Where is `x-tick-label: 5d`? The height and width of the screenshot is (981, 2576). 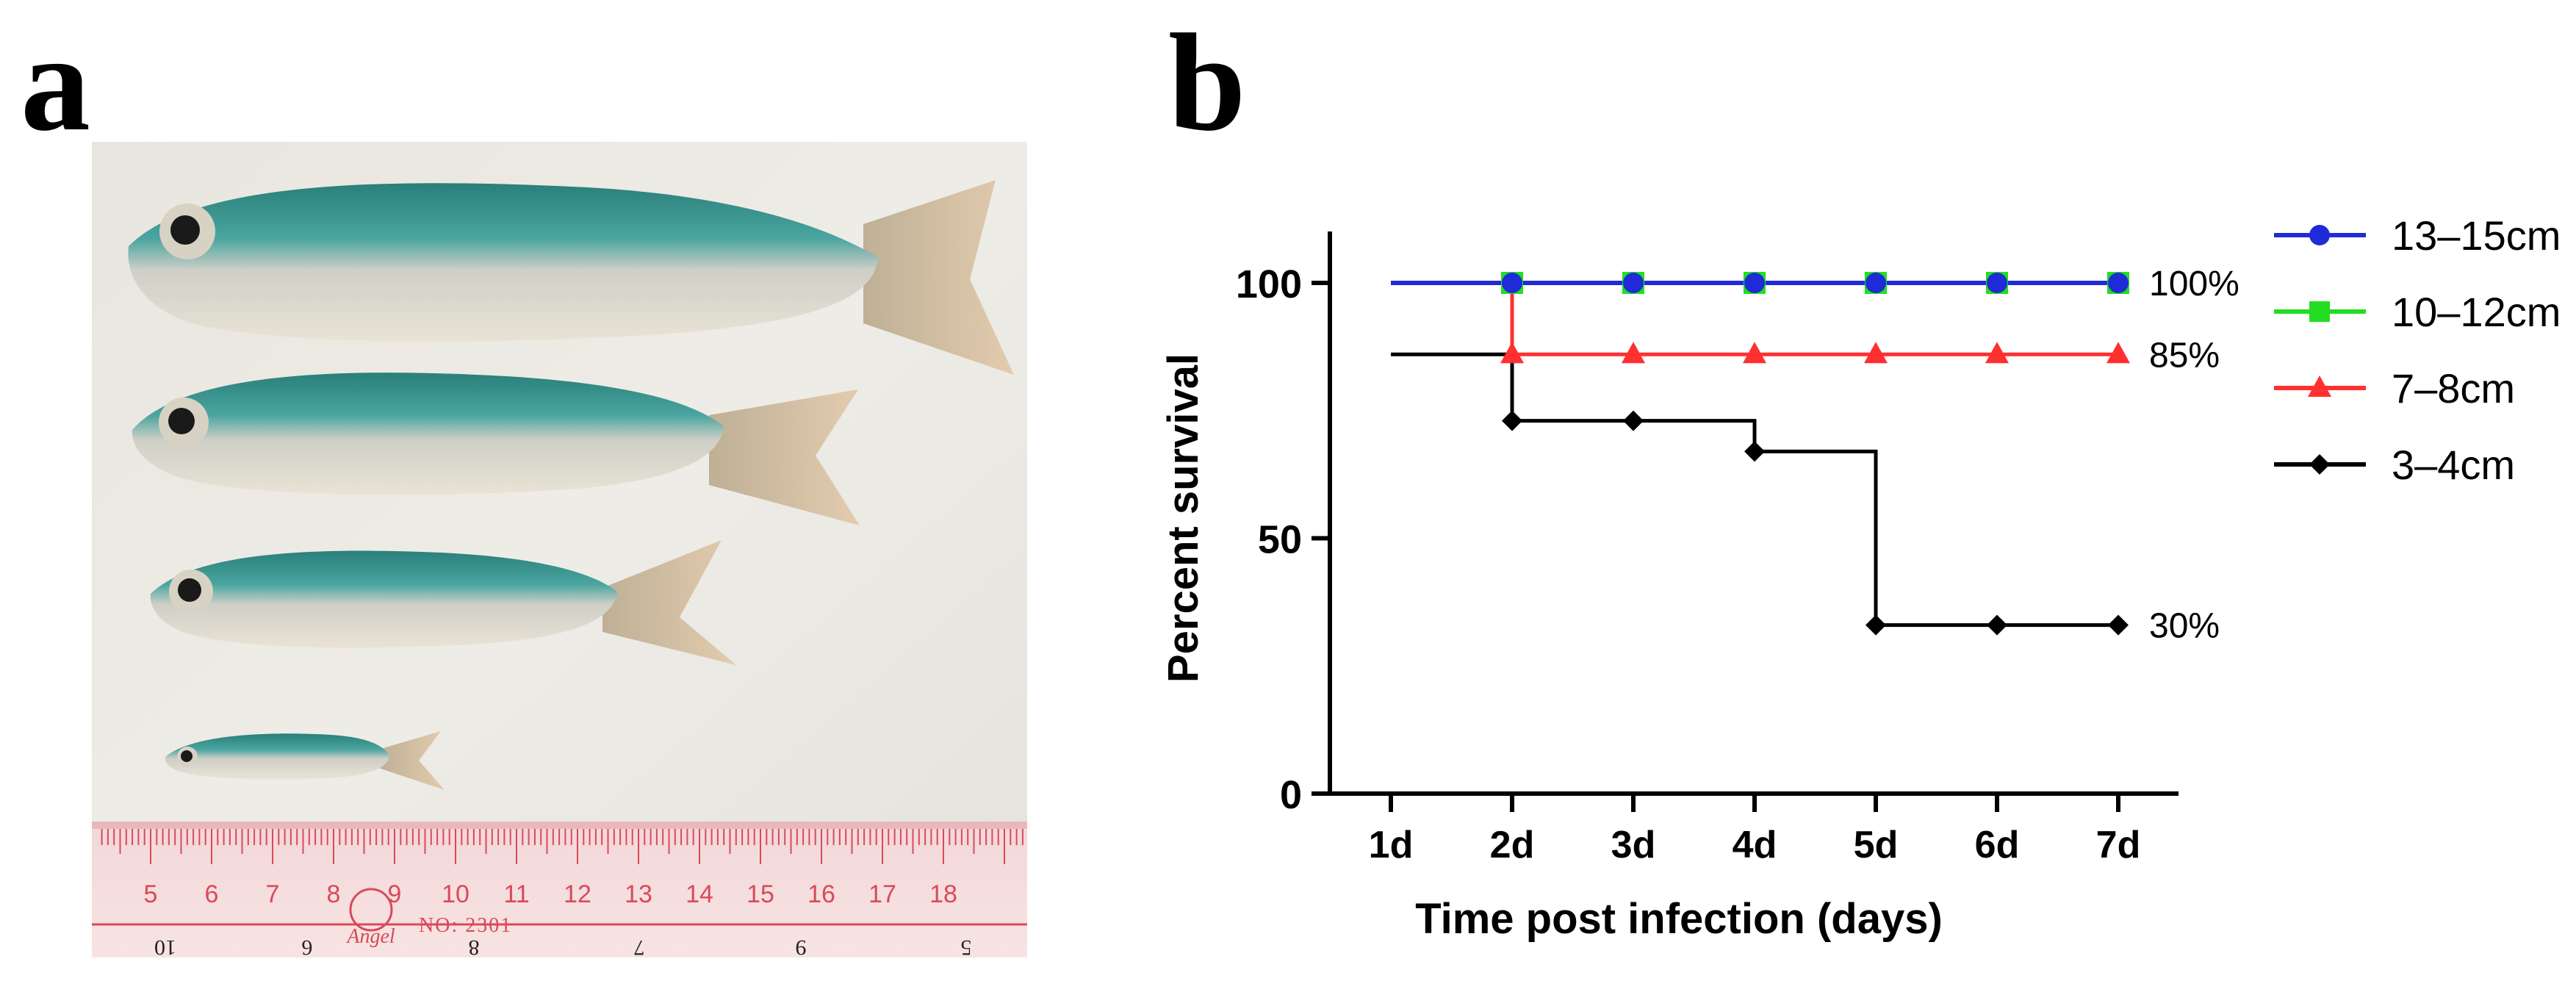 x-tick-label: 5d is located at coordinates (1877, 845).